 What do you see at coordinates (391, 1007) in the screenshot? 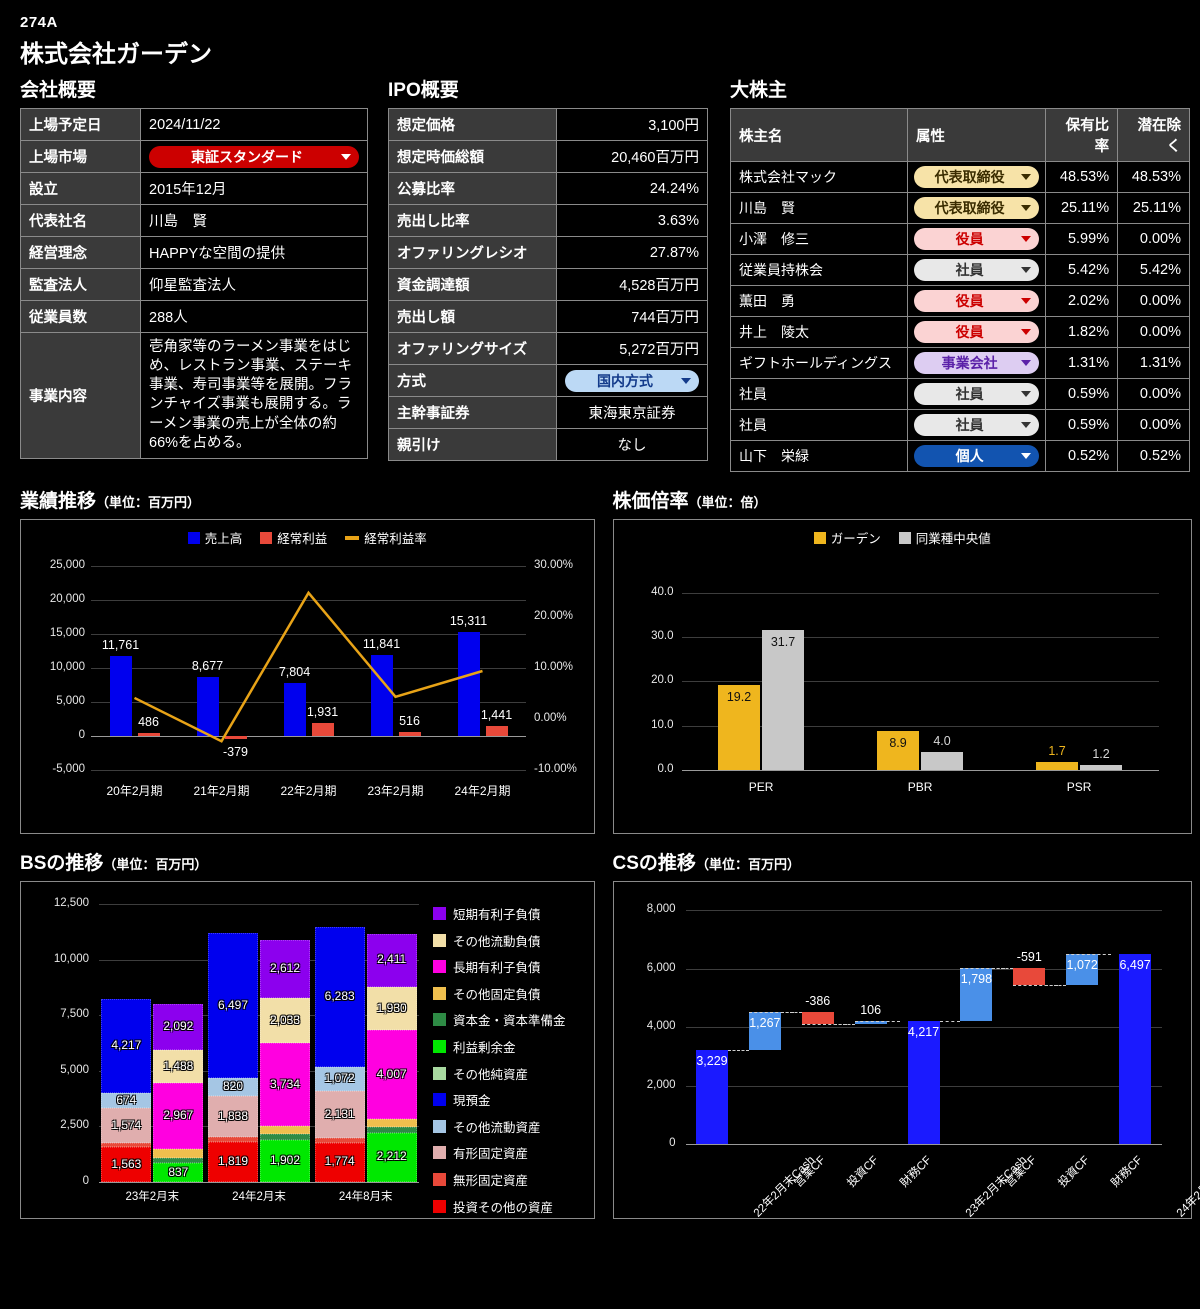
I see `segment-value-label: 1,930` at bounding box center [391, 1007].